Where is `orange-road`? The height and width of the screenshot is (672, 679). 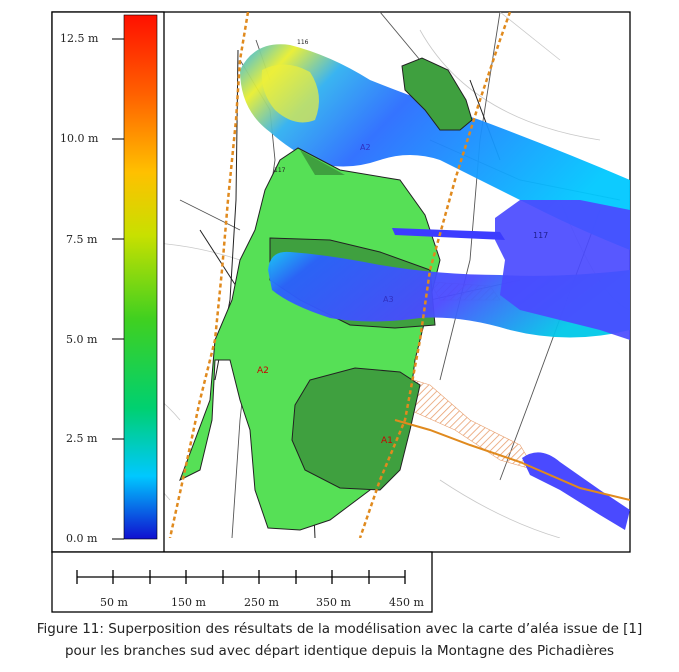 orange-road is located at coordinates (512, 460).